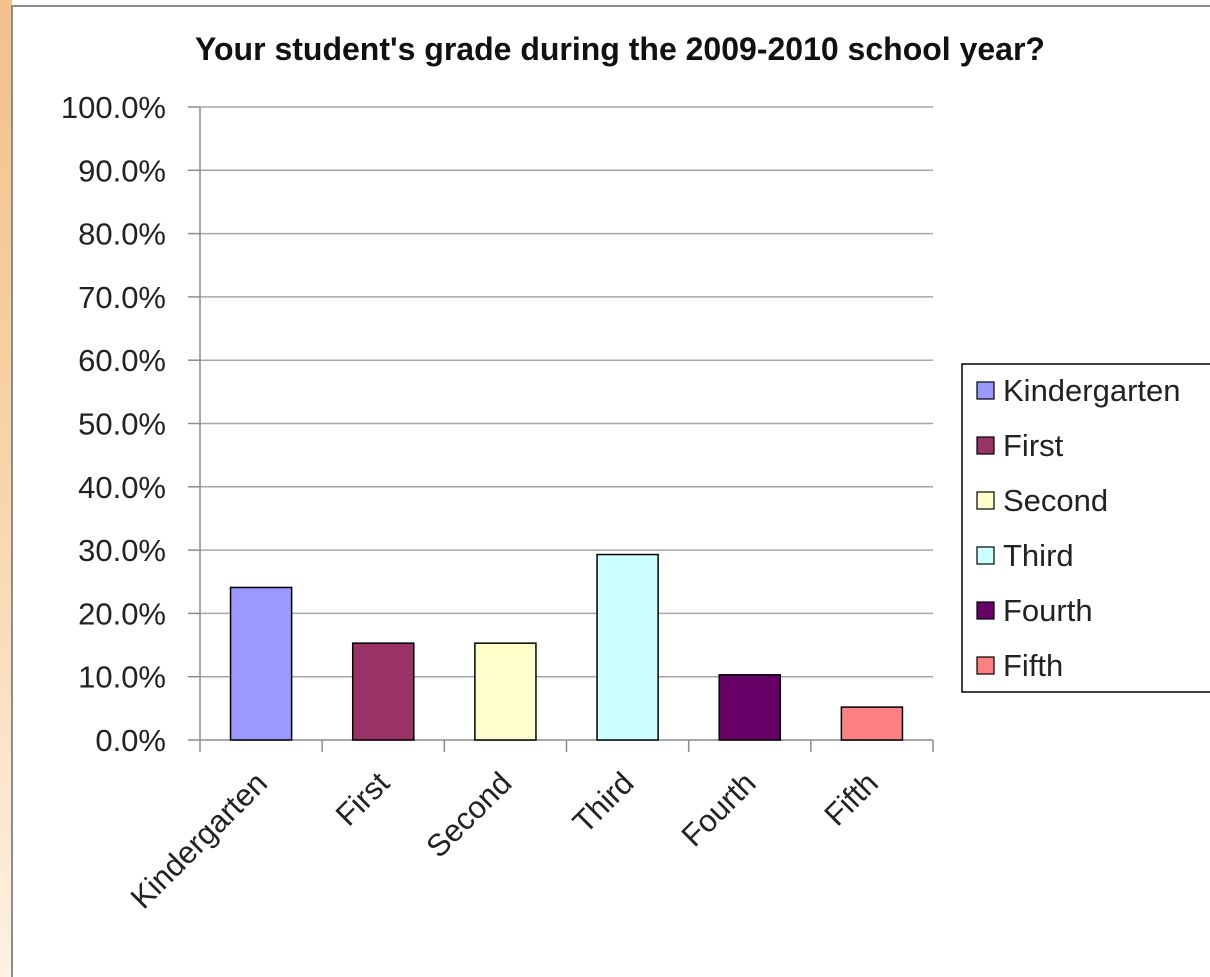  Describe the element at coordinates (122, 234) in the screenshot. I see `y-tick-label: 80.0%` at that location.